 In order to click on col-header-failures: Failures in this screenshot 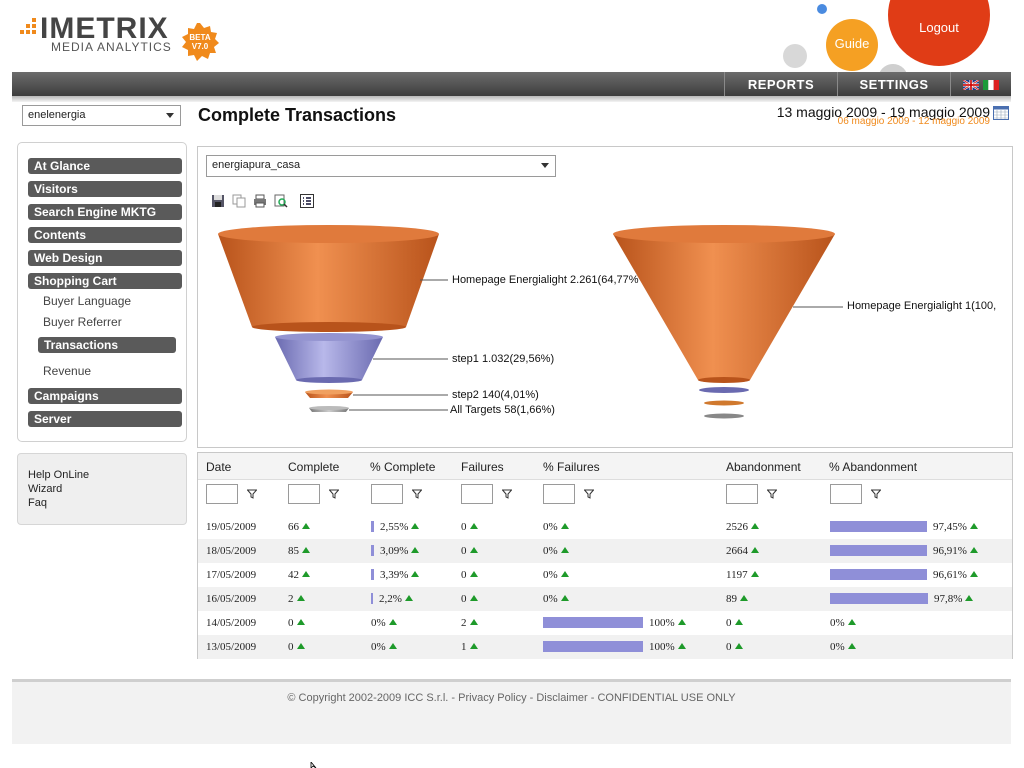, I will do `click(482, 467)`.